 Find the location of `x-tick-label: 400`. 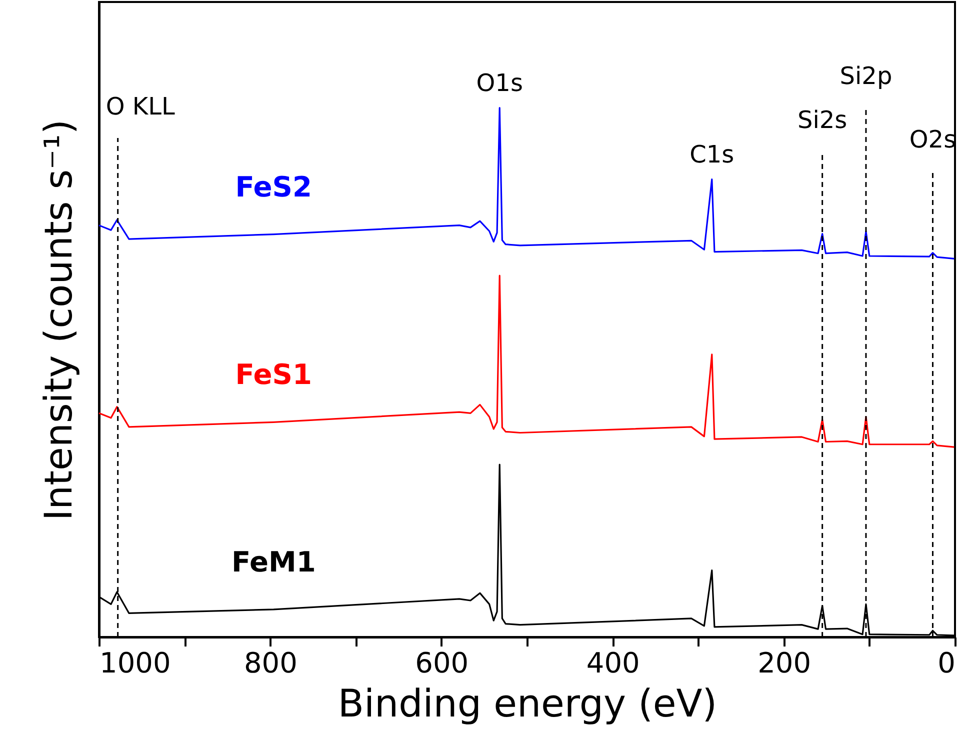

x-tick-label: 400 is located at coordinates (613, 663).